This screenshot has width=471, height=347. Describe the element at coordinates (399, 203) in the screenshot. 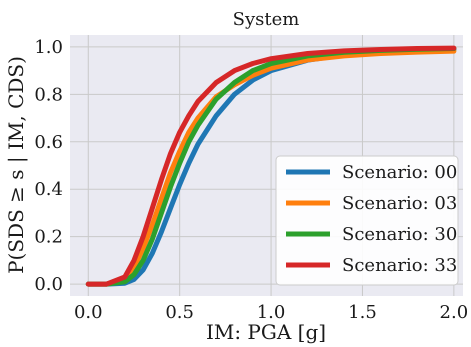

I see `legend-label-1: Scenario: 03` at that location.